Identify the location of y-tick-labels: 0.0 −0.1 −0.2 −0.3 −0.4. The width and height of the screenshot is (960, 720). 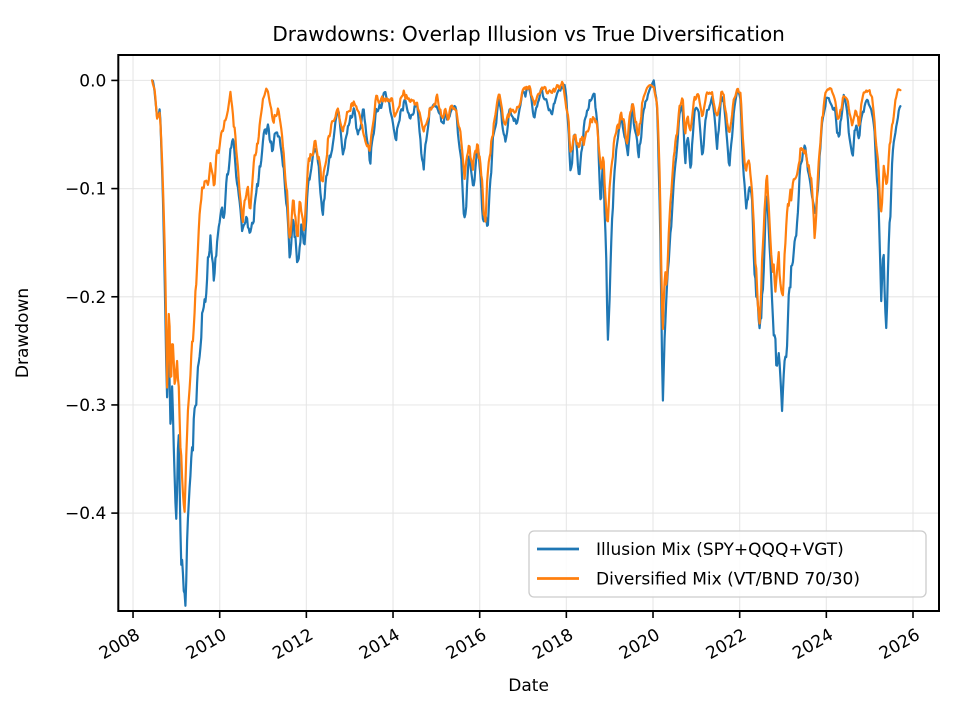
(85, 297).